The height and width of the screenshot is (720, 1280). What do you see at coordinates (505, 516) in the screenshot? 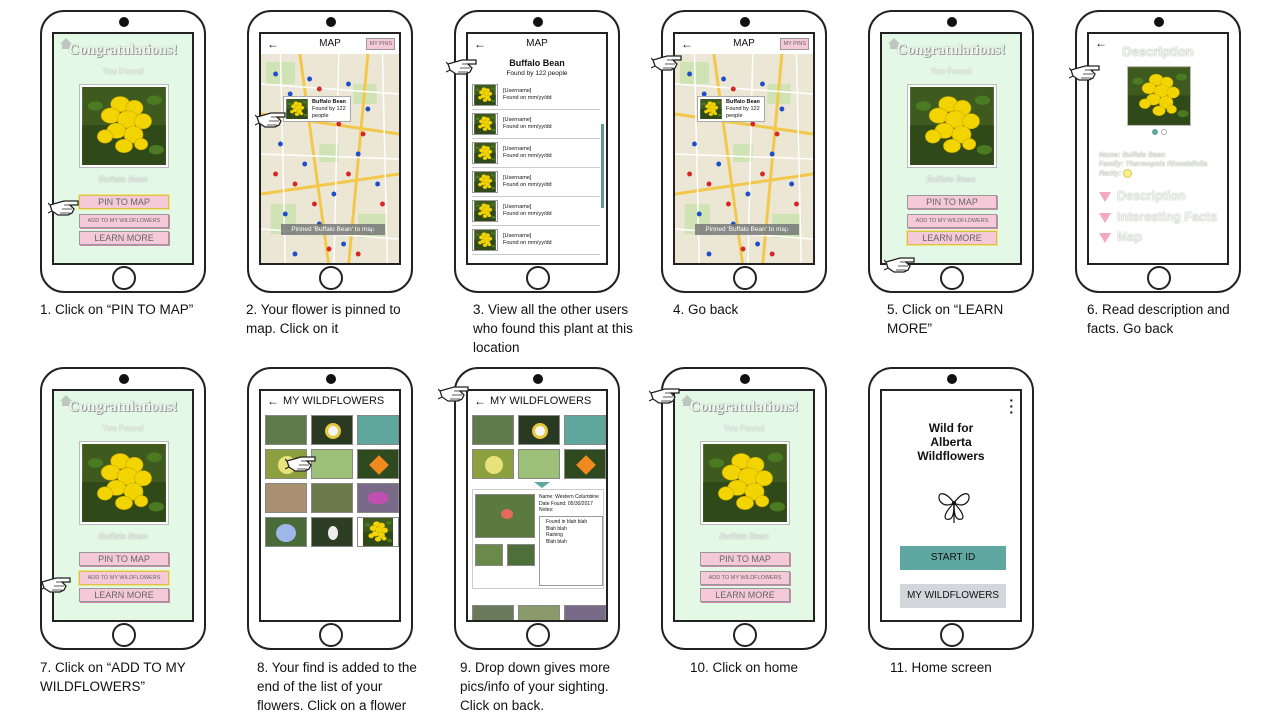
I see `detail-main-photo` at bounding box center [505, 516].